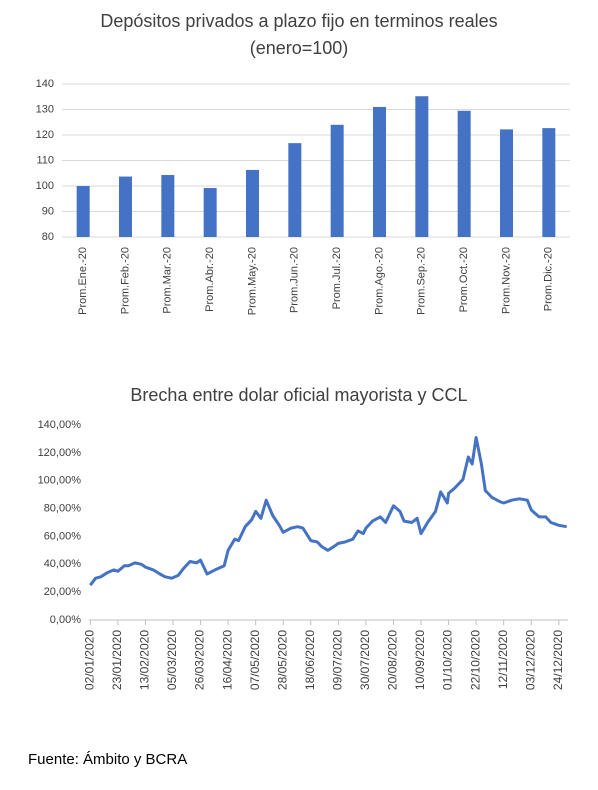 The image size is (598, 790). Describe the element at coordinates (63, 536) in the screenshot. I see `y-tick-label: 60,00%` at that location.